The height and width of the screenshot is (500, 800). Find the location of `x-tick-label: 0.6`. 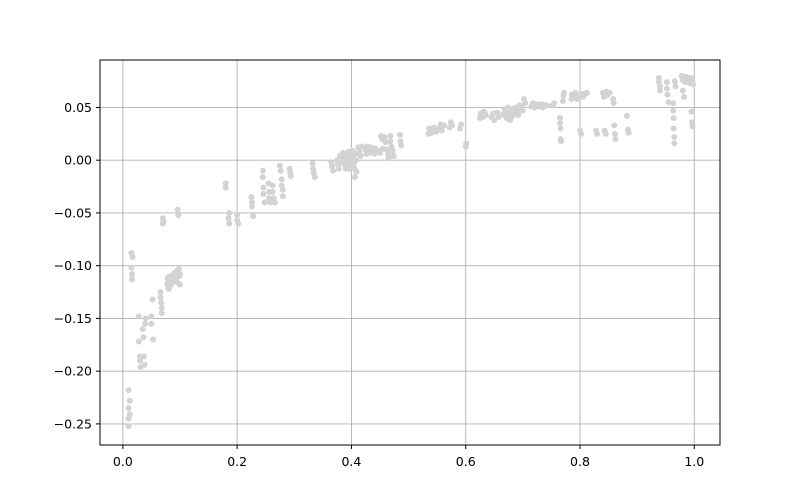

x-tick-label: 0.6 is located at coordinates (466, 461).